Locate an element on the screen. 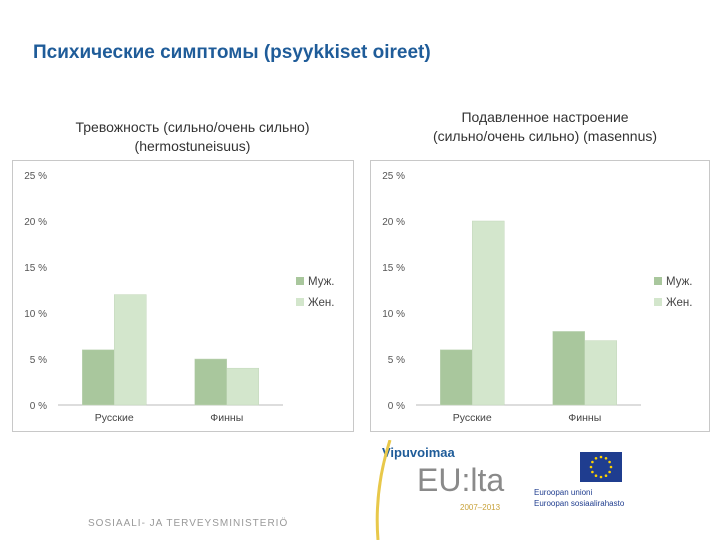 This screenshot has height=540, width=720. logo-years: 2007–2013 is located at coordinates (480, 507).